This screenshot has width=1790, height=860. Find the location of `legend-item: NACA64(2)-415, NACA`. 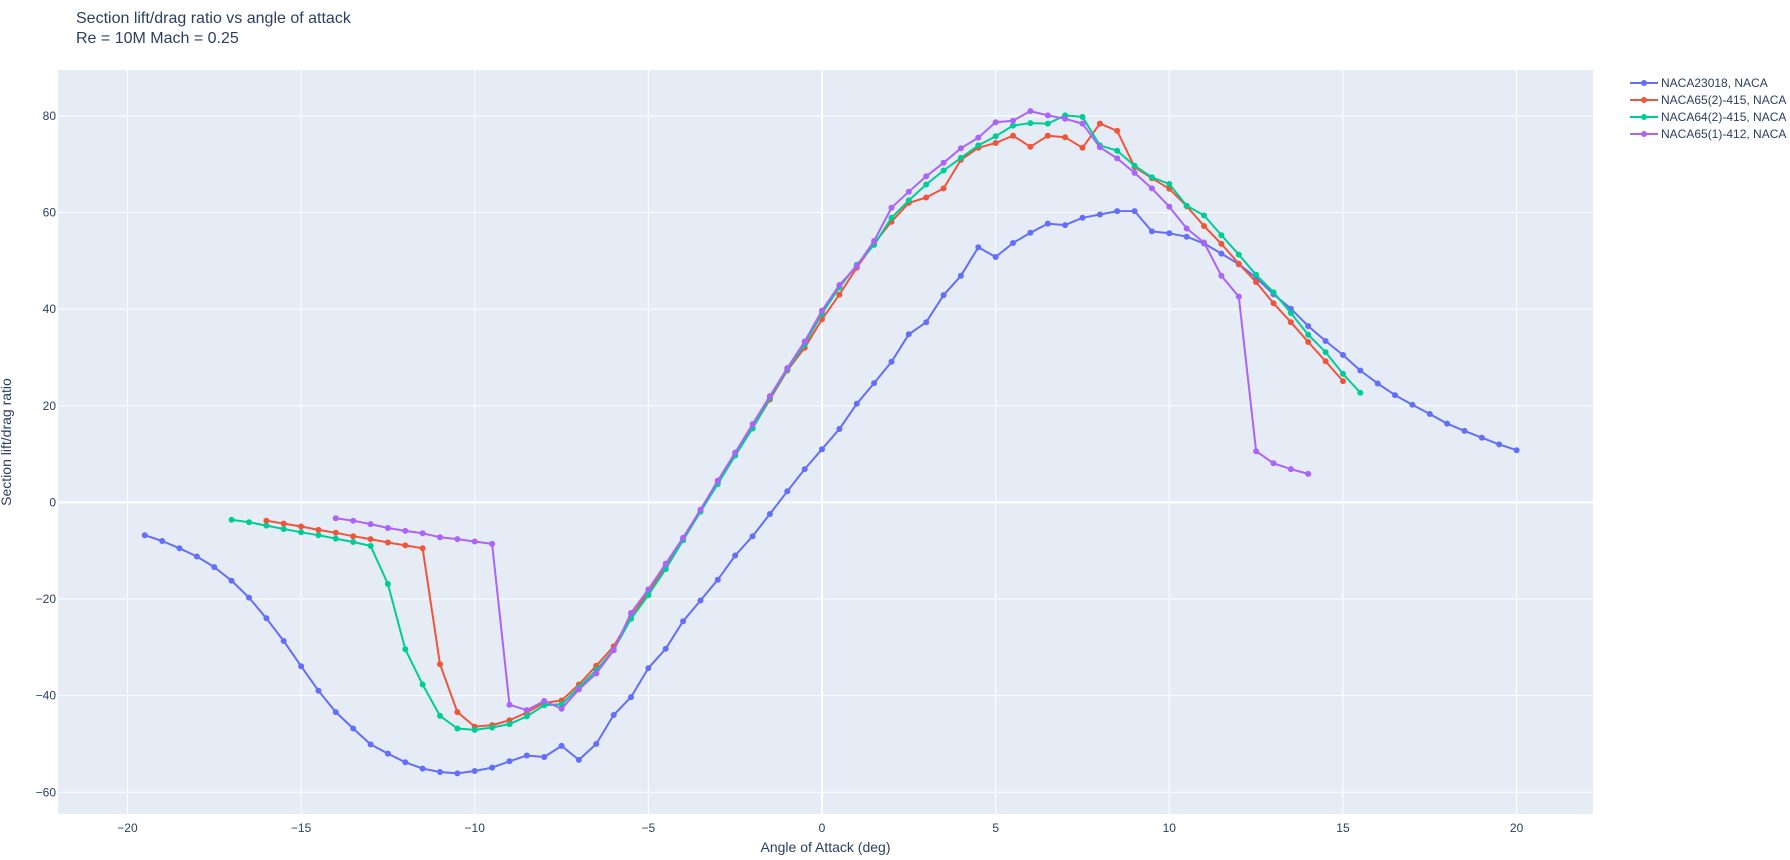

legend-item: NACA64(2)-415, NACA is located at coordinates (1708, 117).